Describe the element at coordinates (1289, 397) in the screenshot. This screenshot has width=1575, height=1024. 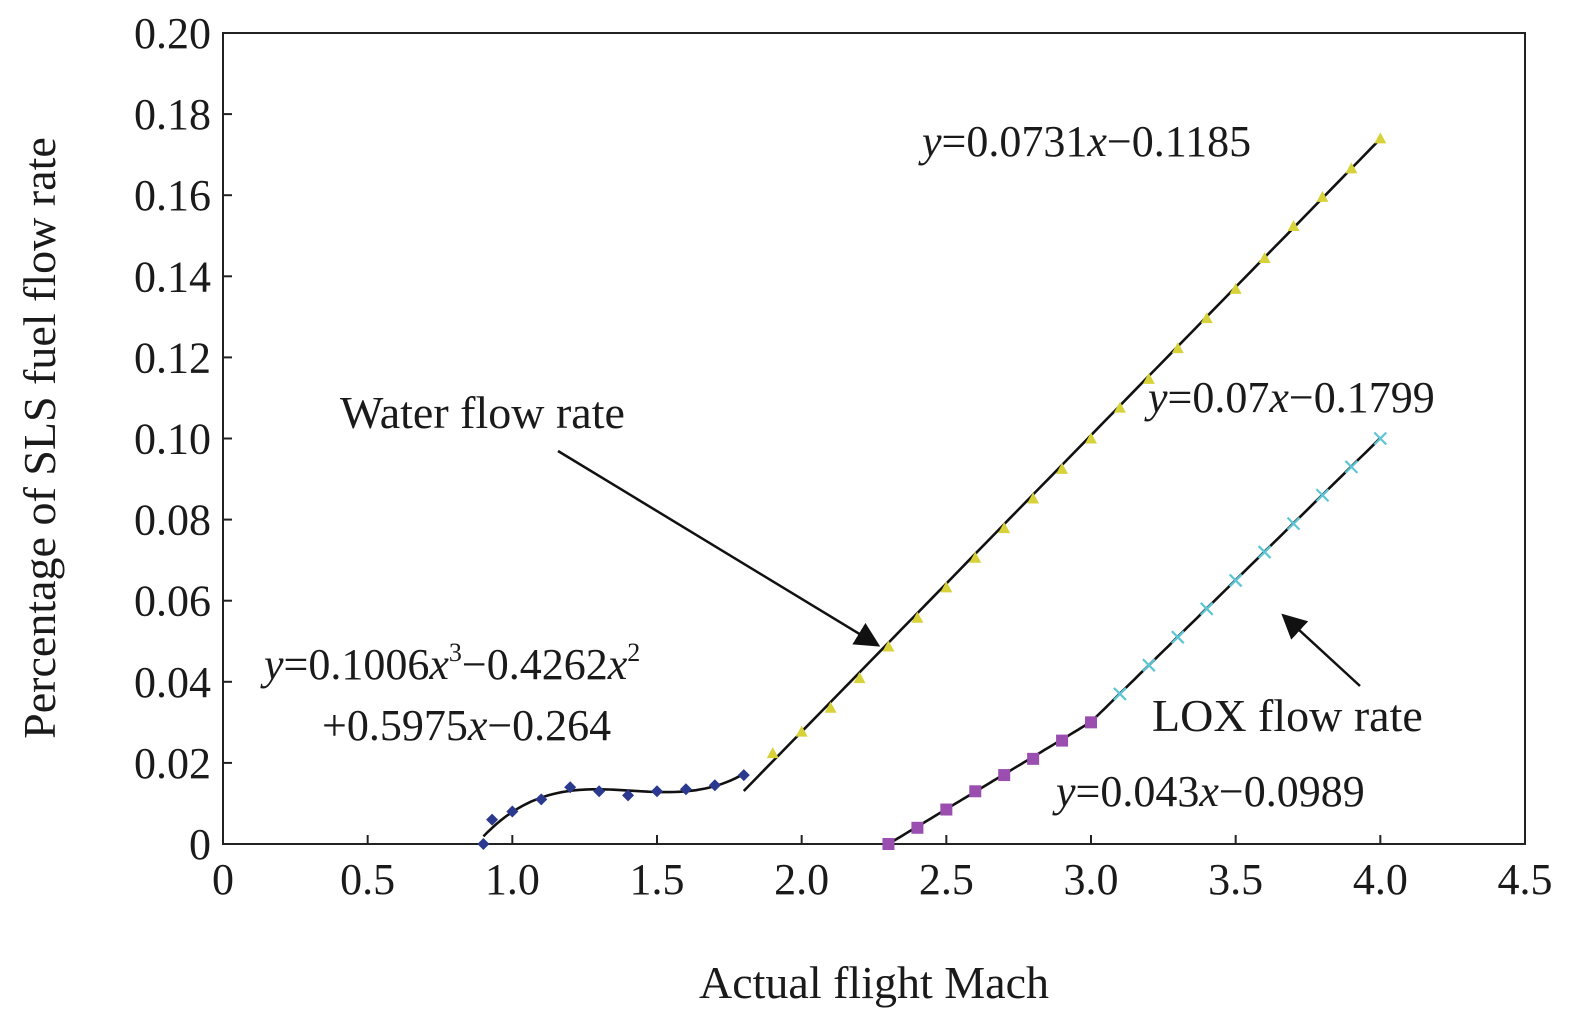
I see `equation-lox-upper: y=0.07x−0.1799` at that location.